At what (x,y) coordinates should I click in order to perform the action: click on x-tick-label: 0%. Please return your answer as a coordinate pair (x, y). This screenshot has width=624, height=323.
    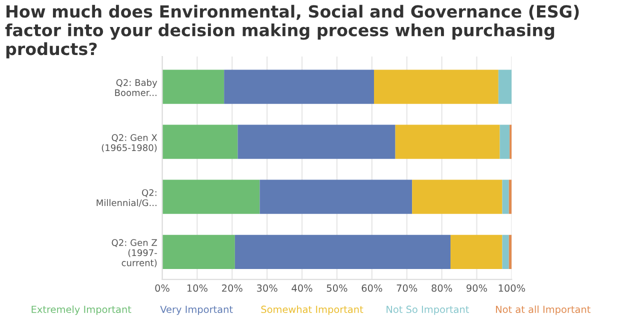
    Looking at the image, I should click on (162, 288).